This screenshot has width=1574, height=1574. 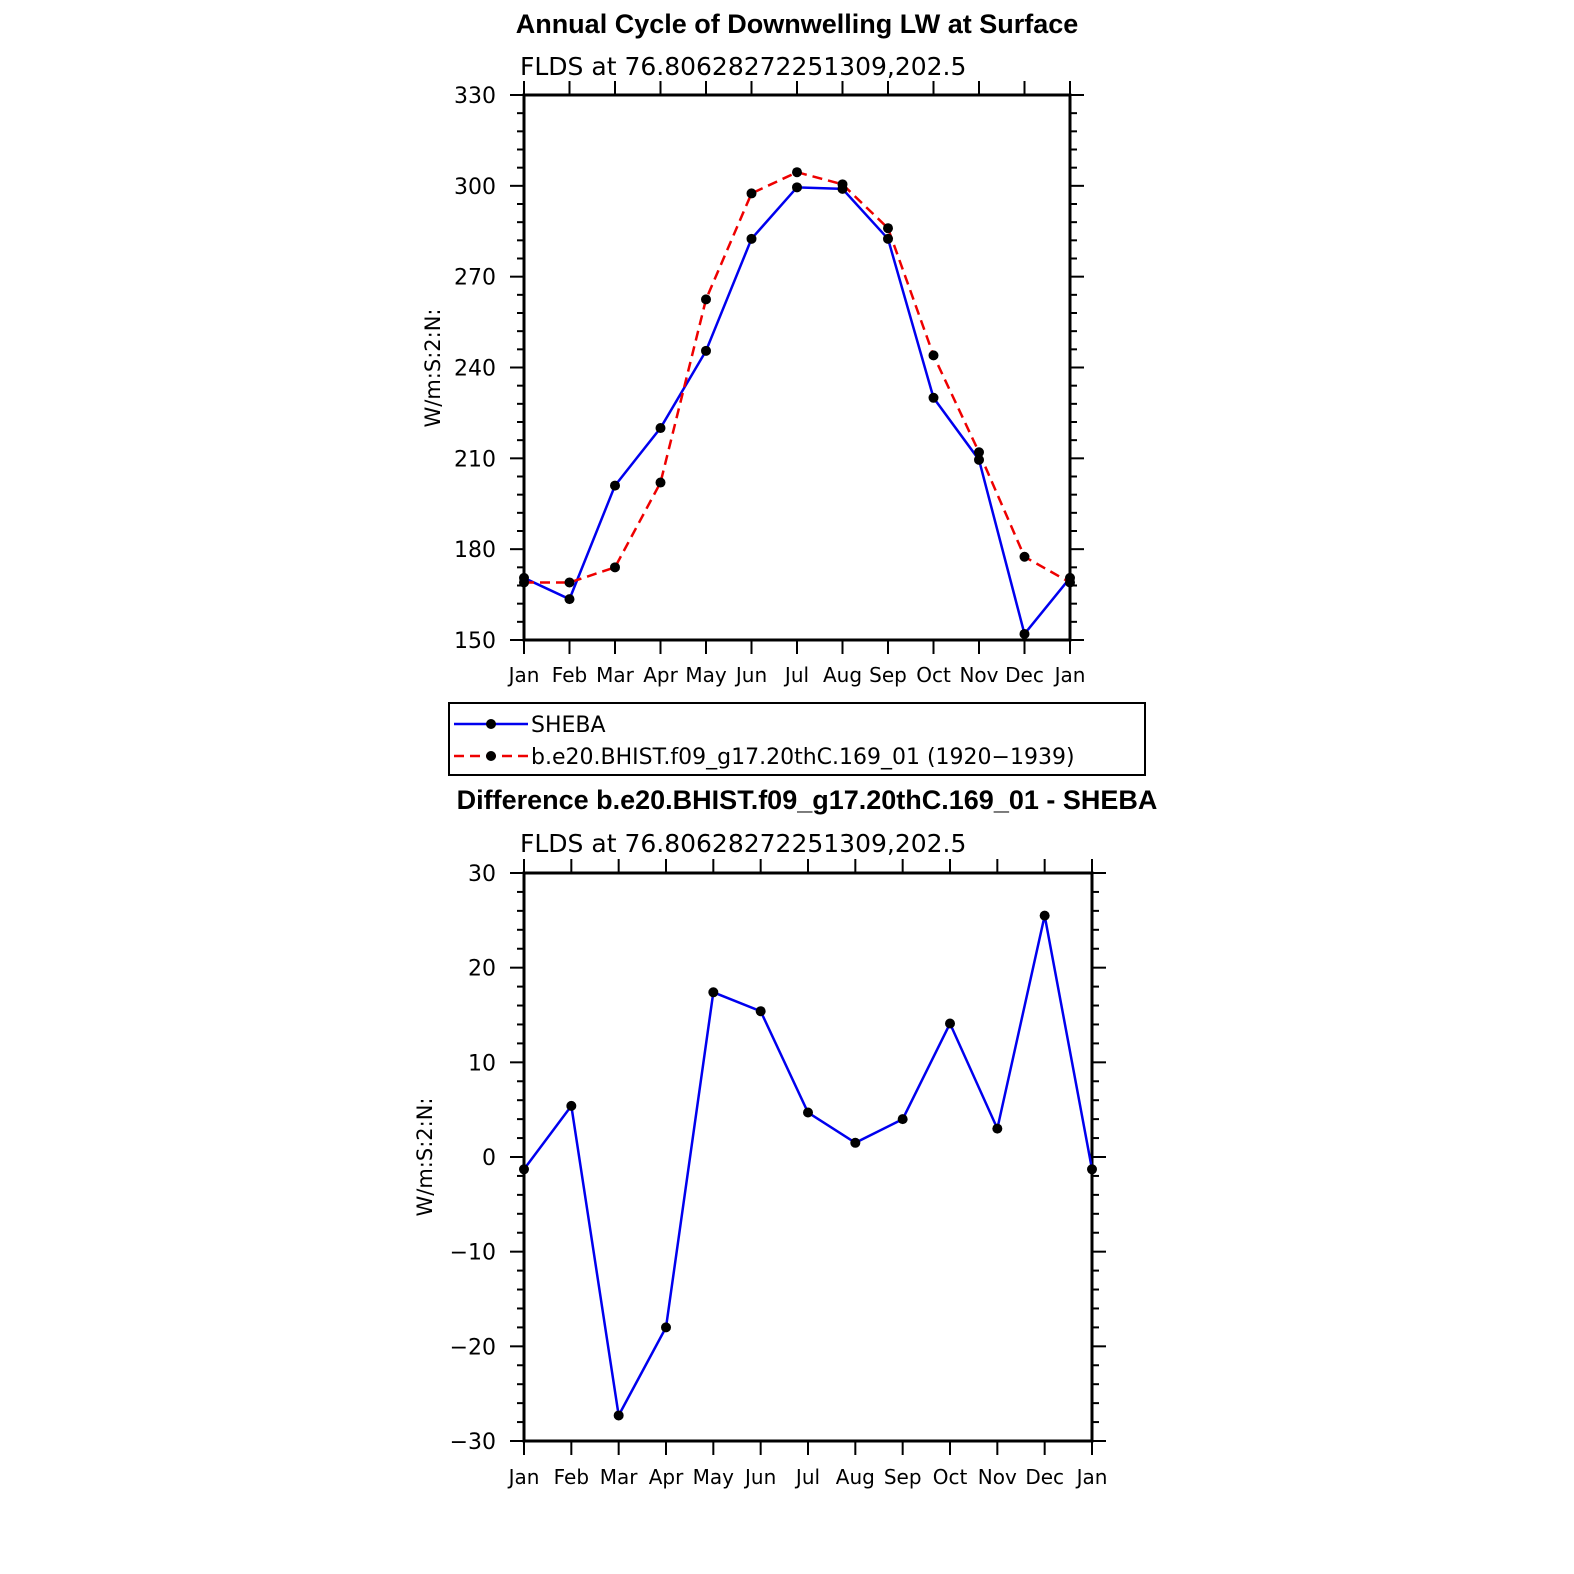 What do you see at coordinates (475, 459) in the screenshot?
I see `y-tick-label: 210` at bounding box center [475, 459].